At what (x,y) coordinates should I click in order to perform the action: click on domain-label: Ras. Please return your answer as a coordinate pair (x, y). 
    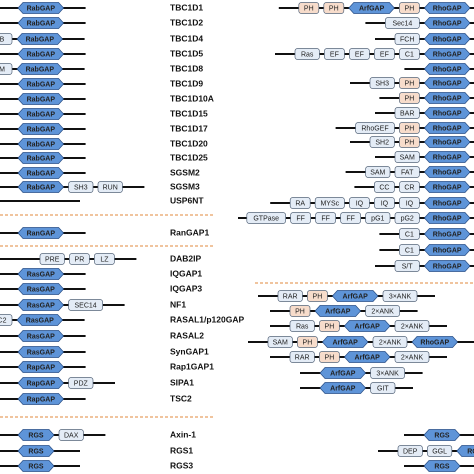
    Looking at the image, I should click on (307, 54).